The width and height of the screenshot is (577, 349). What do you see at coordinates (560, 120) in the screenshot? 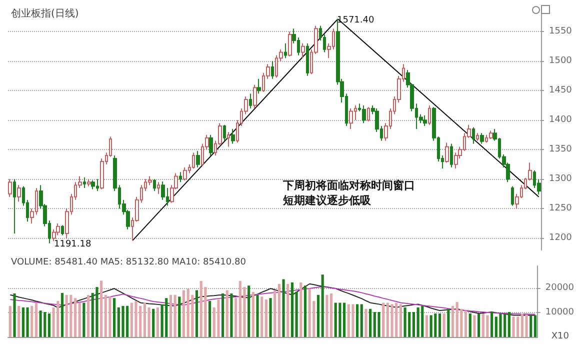
I see `y-tick-label: 1400` at bounding box center [560, 120].